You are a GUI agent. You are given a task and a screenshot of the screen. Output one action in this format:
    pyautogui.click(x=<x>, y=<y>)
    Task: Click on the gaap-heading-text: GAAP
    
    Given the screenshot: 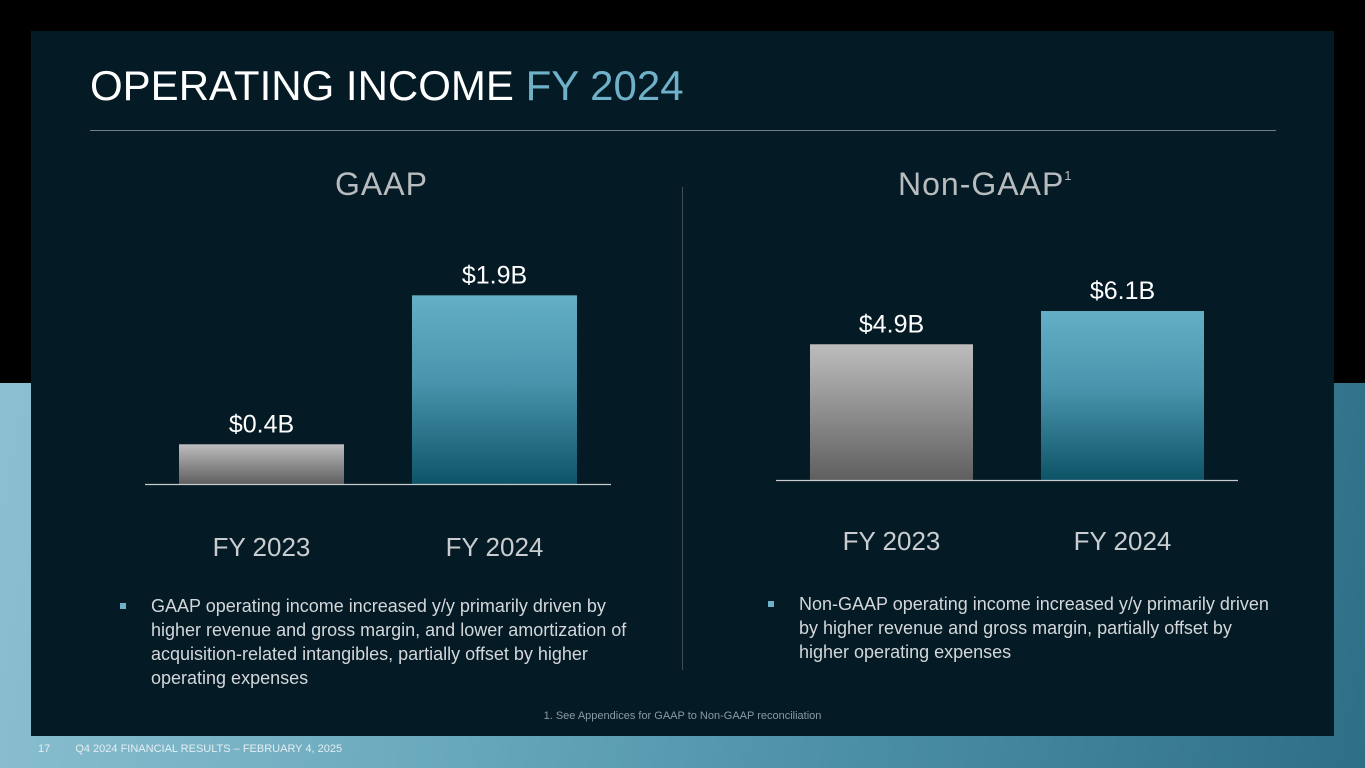 What is the action you would take?
    pyautogui.click(x=381, y=184)
    